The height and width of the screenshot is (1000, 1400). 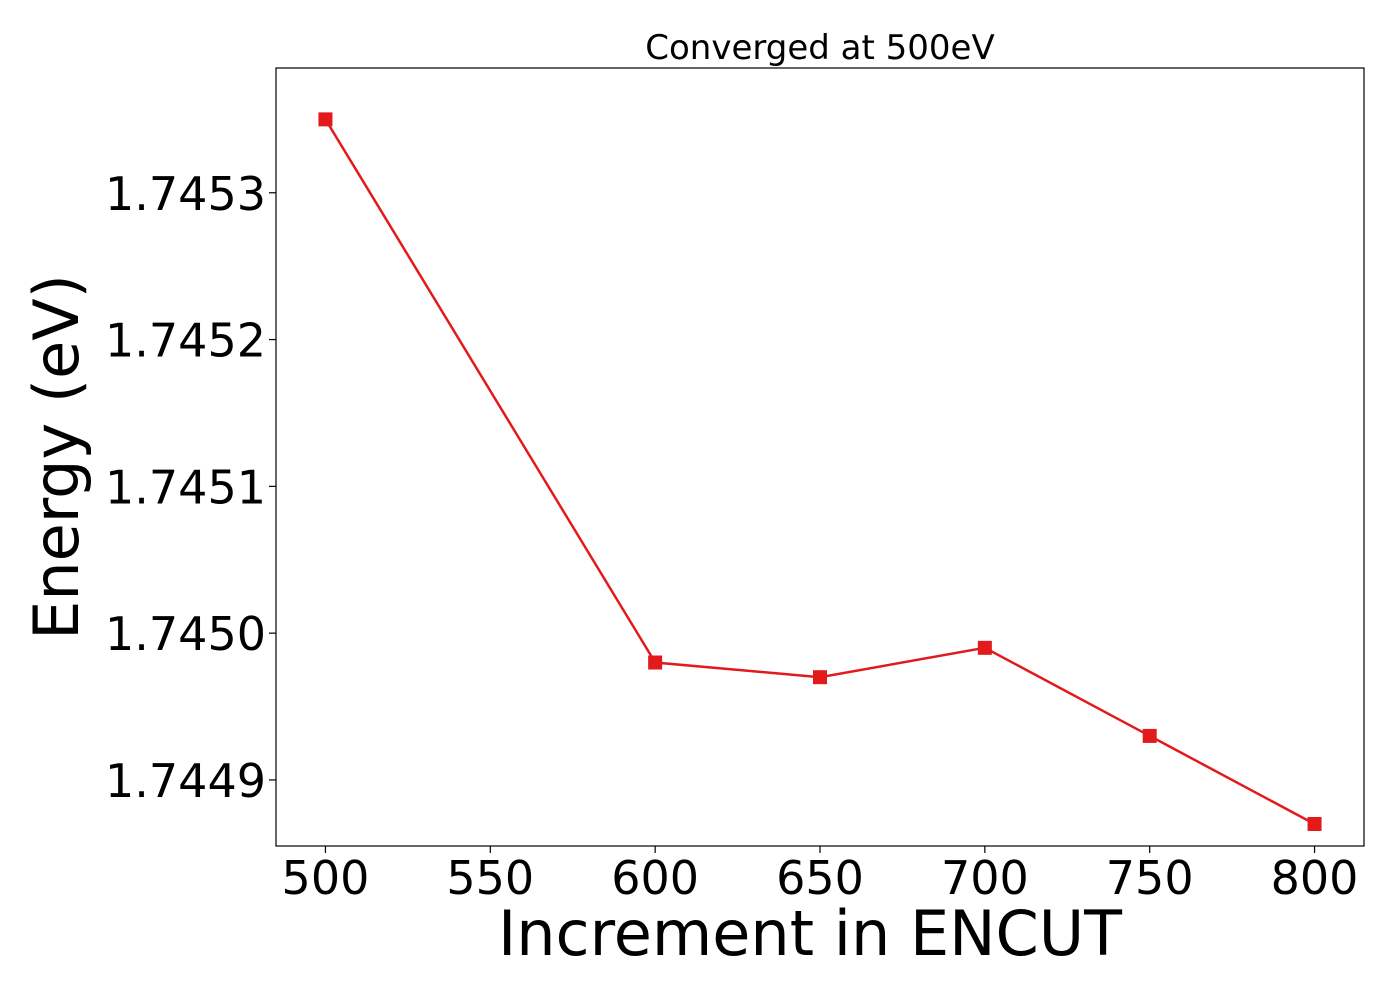 I want to click on y-axis: 1.7449 1.7450 1.7451 1.7452 1.7453, so click(x=190, y=487).